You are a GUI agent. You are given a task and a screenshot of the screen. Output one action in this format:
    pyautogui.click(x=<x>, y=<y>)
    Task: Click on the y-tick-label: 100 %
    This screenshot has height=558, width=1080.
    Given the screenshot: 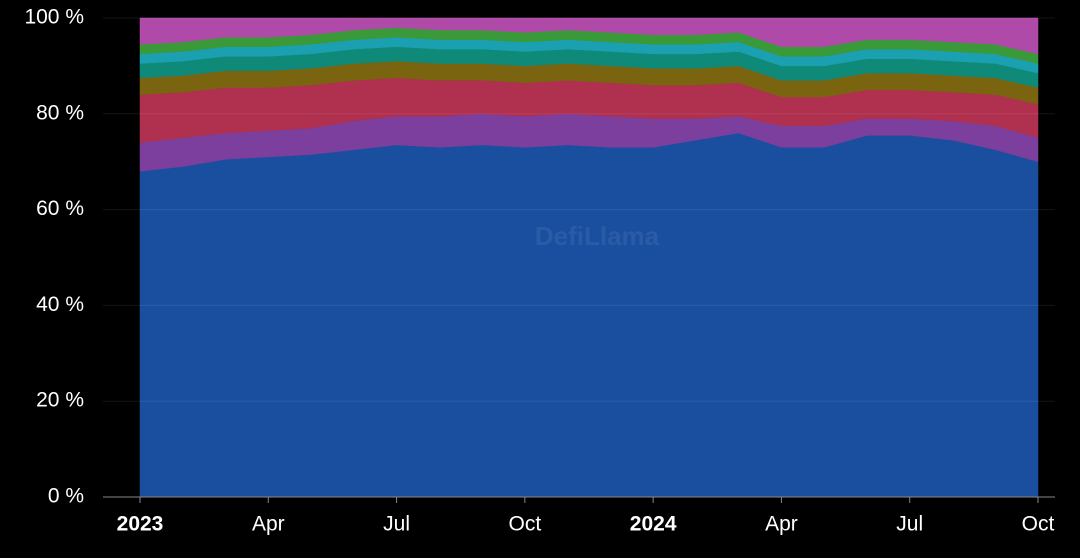 What is the action you would take?
    pyautogui.click(x=54, y=17)
    